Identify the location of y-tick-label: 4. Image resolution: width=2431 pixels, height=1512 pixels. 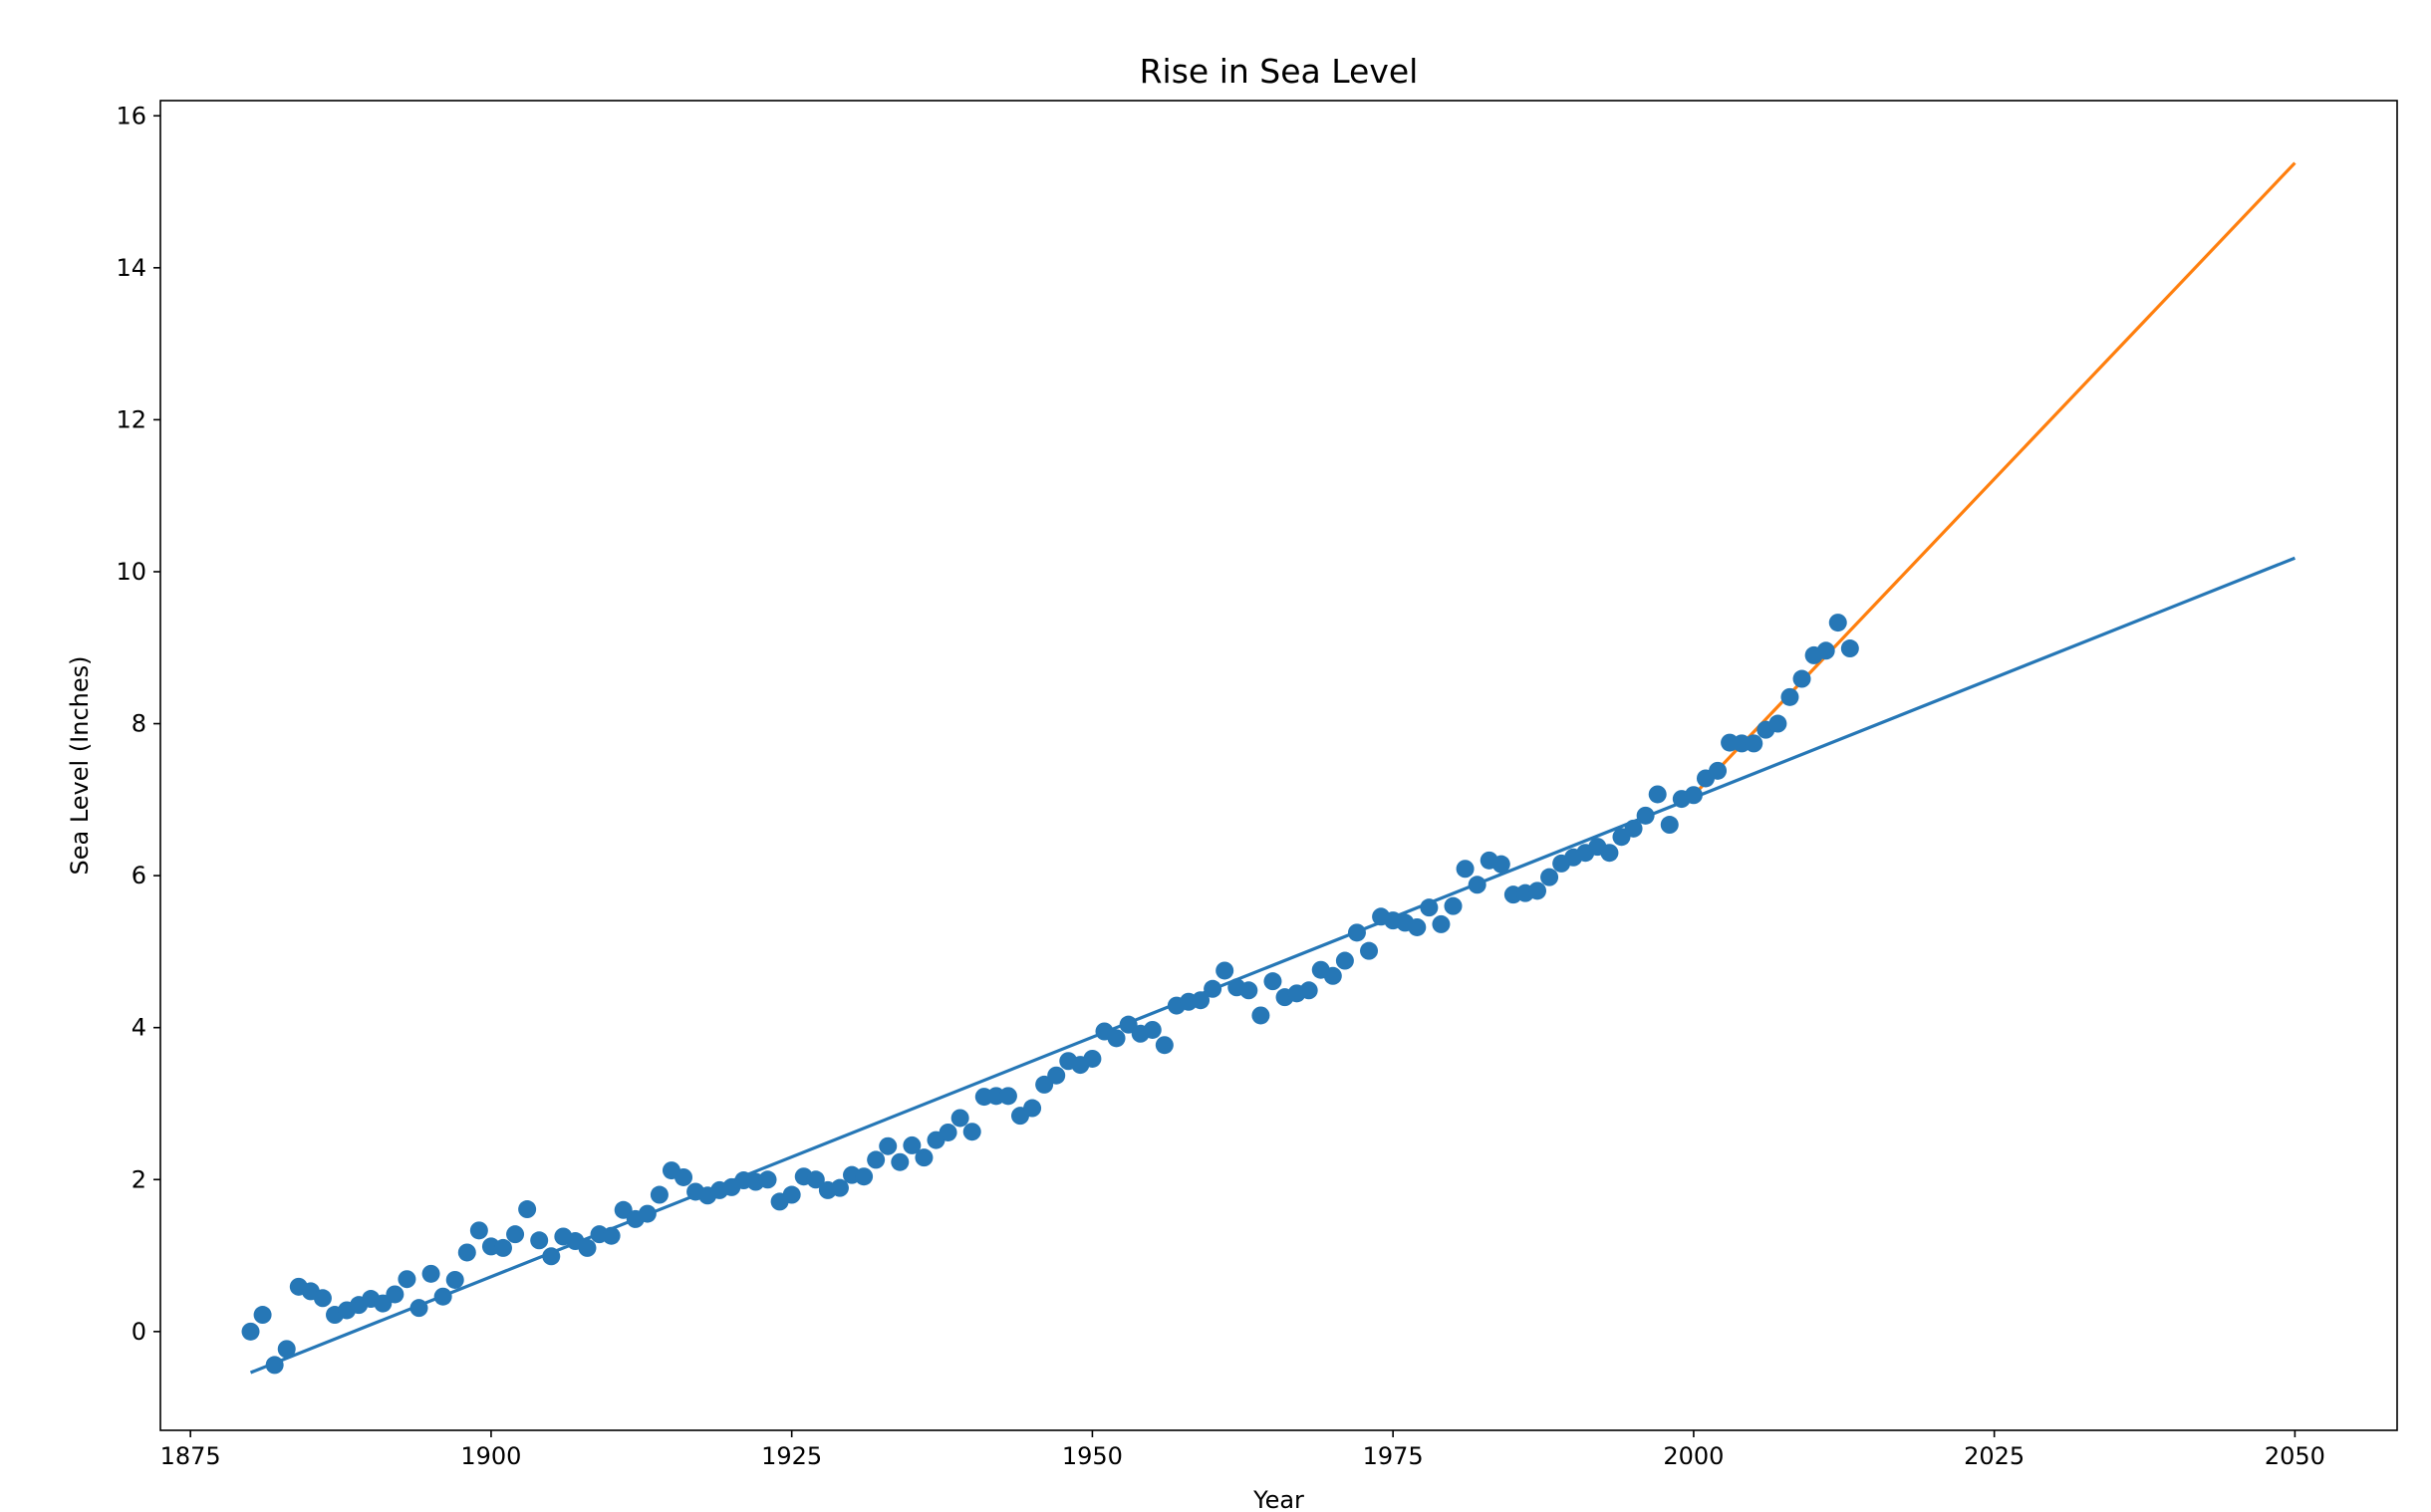
(139, 1028).